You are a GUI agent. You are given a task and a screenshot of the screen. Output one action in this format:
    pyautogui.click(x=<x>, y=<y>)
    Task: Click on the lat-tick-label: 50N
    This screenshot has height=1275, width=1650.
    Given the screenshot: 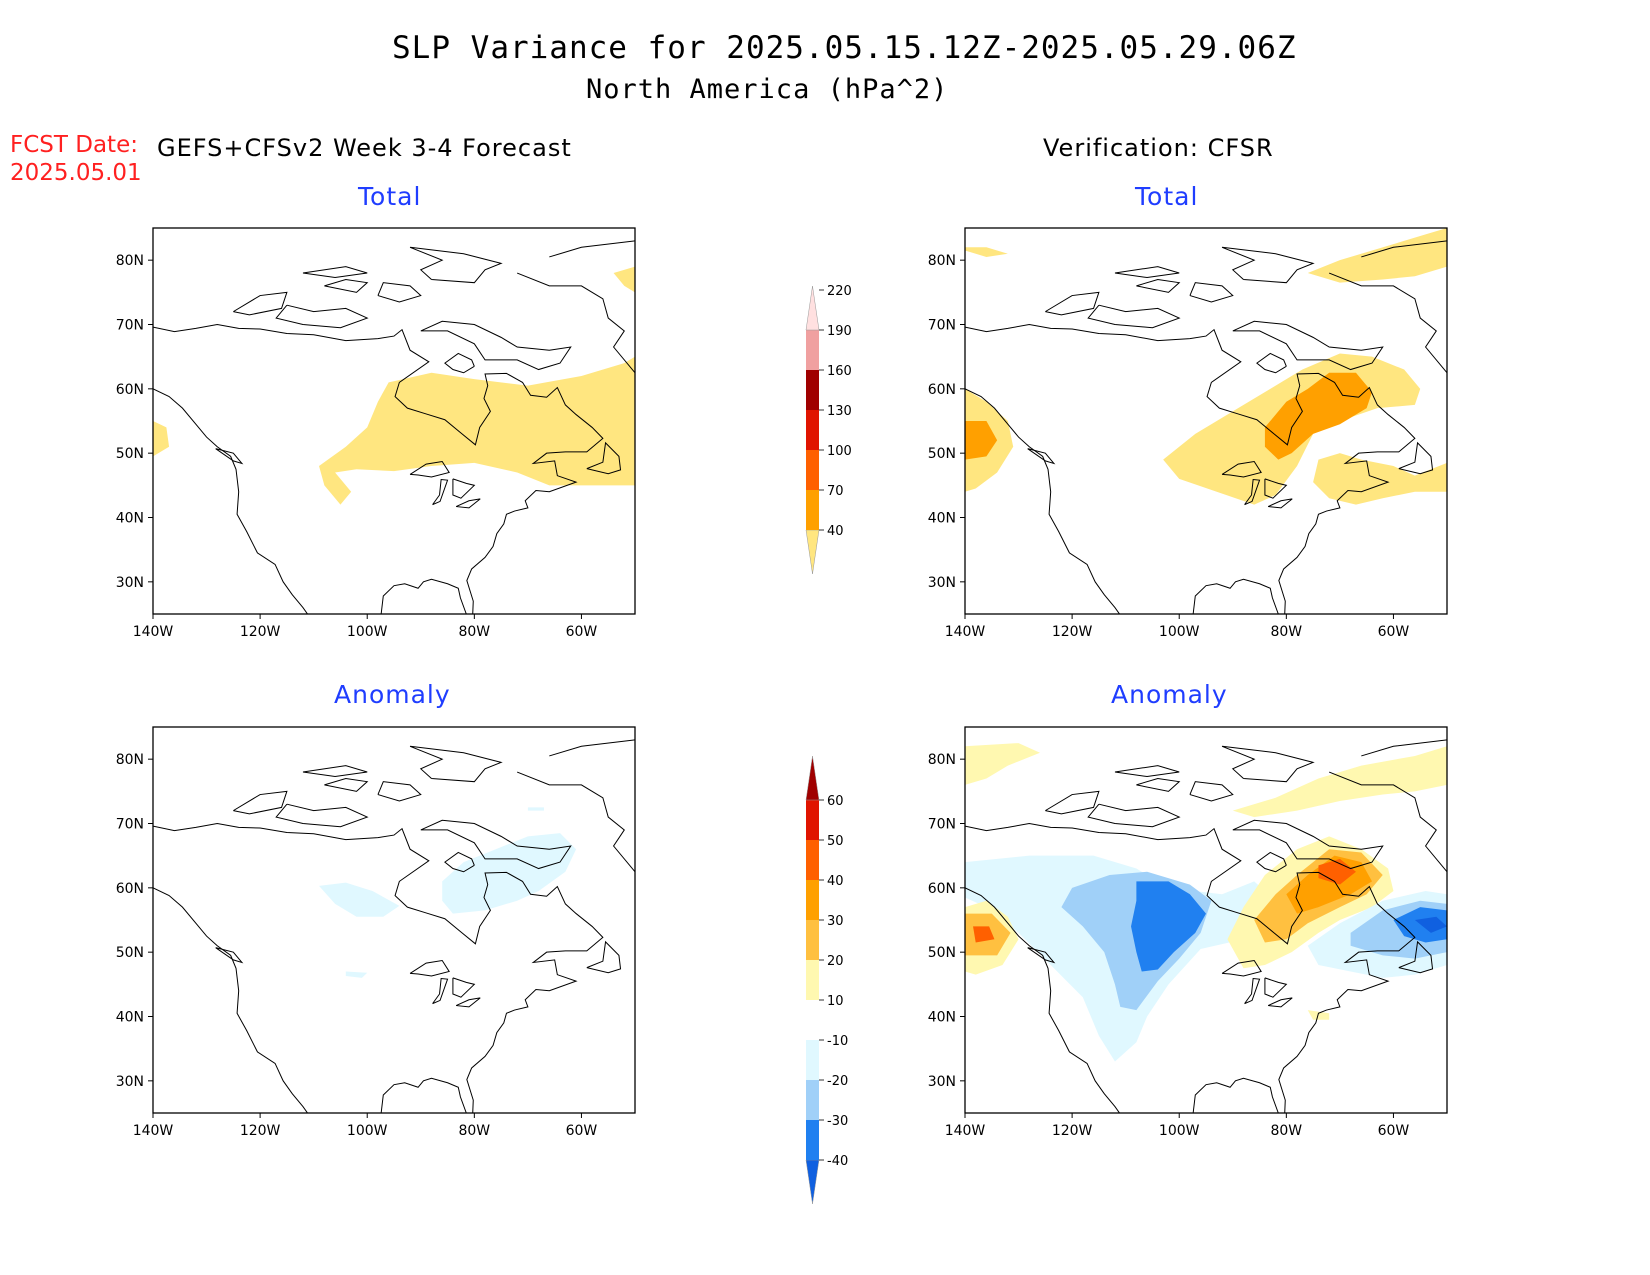 What is the action you would take?
    pyautogui.click(x=942, y=454)
    